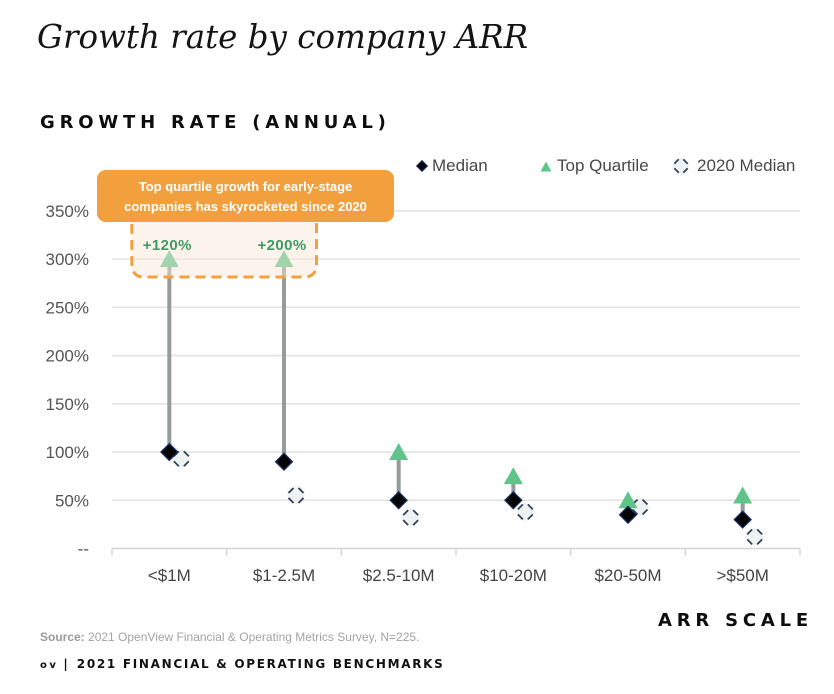 The image size is (834, 694). What do you see at coordinates (681, 166) in the screenshot?
I see `diamond-dashed-icon` at bounding box center [681, 166].